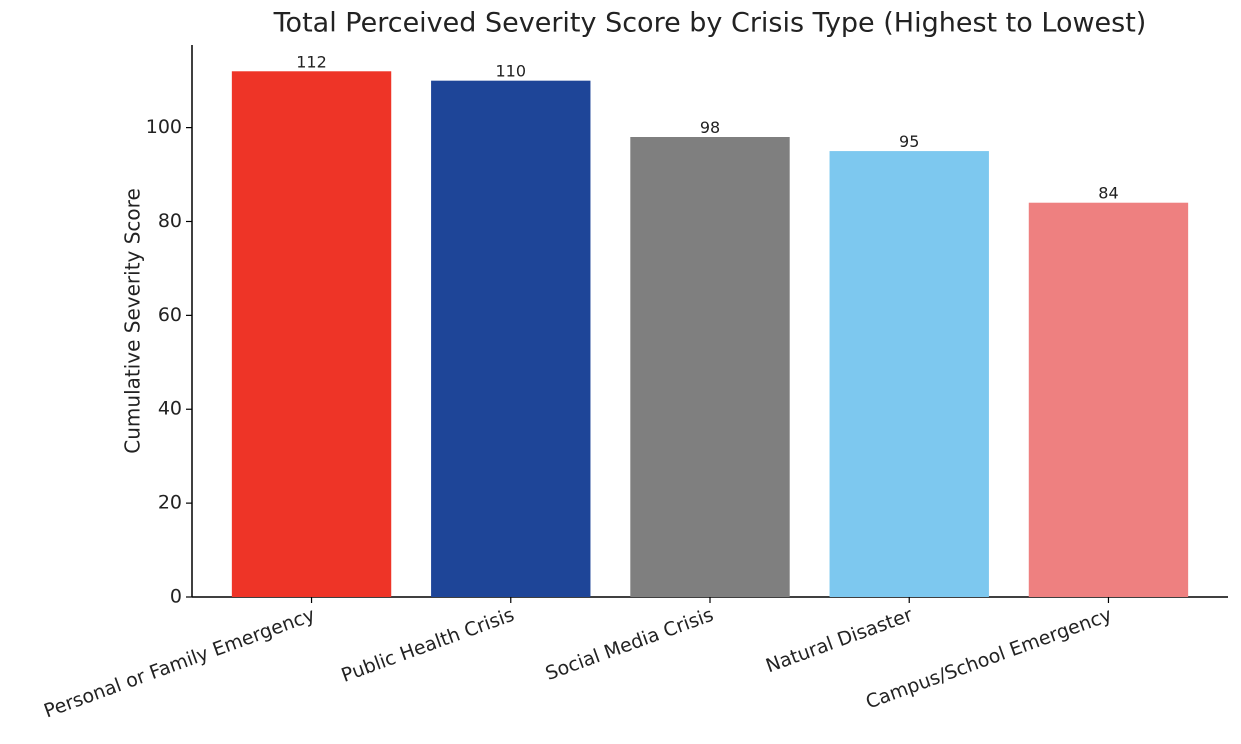 The image size is (1241, 744). I want to click on y-tick-label: 0, so click(176, 597).